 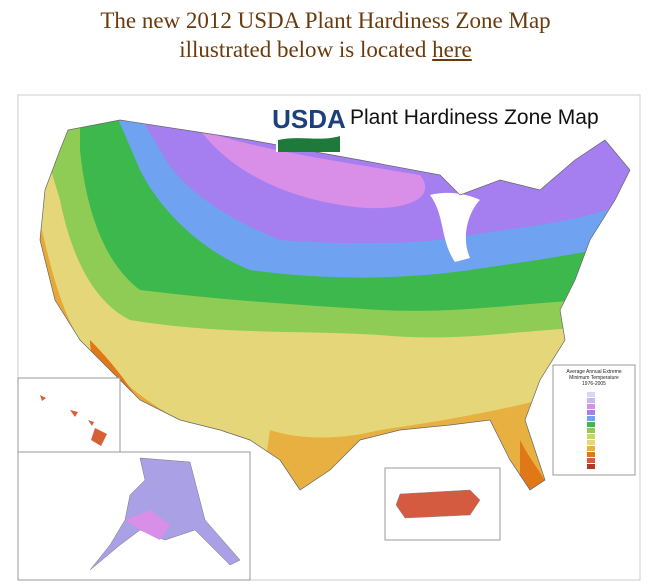 I want to click on legend-subtitle: Minimum Temperature, so click(x=594, y=378).